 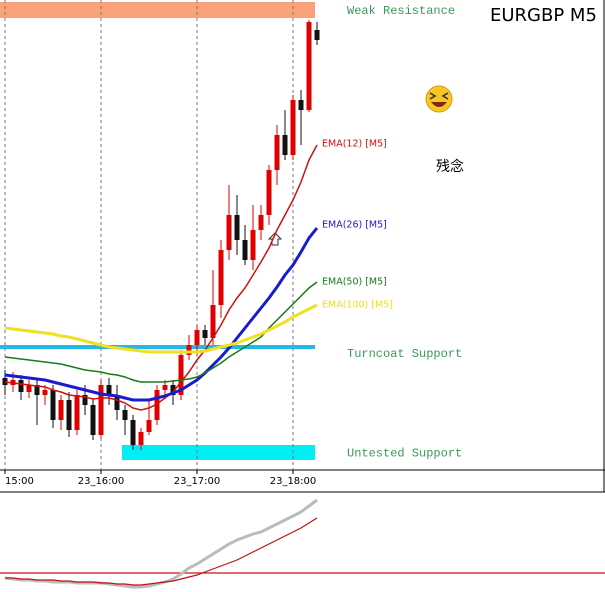 I want to click on x-tick-label: 23_16:00, so click(x=101, y=481).